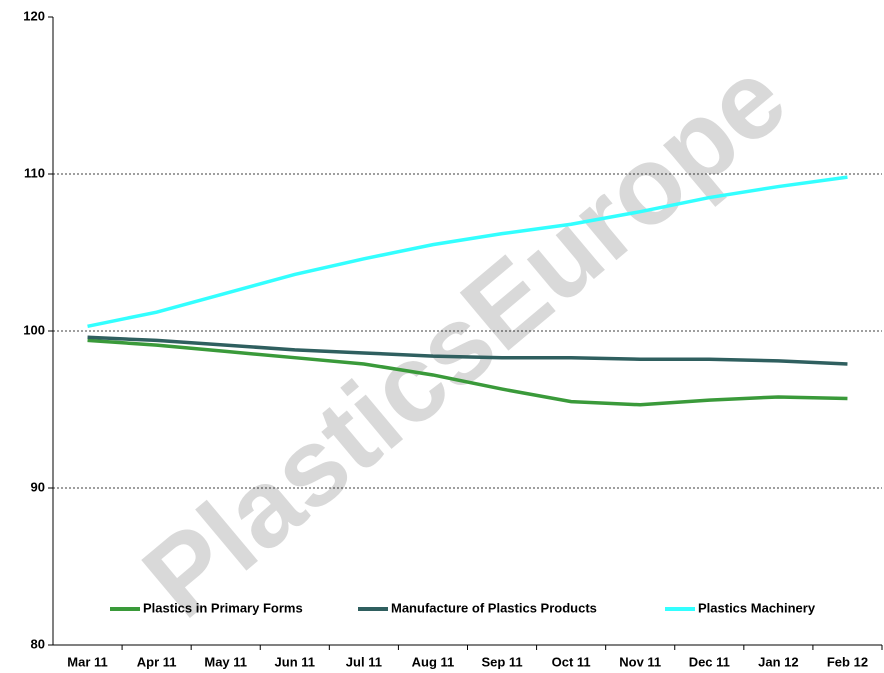 The height and width of the screenshot is (673, 884). I want to click on x-tick-label: Apr 11, so click(157, 661).